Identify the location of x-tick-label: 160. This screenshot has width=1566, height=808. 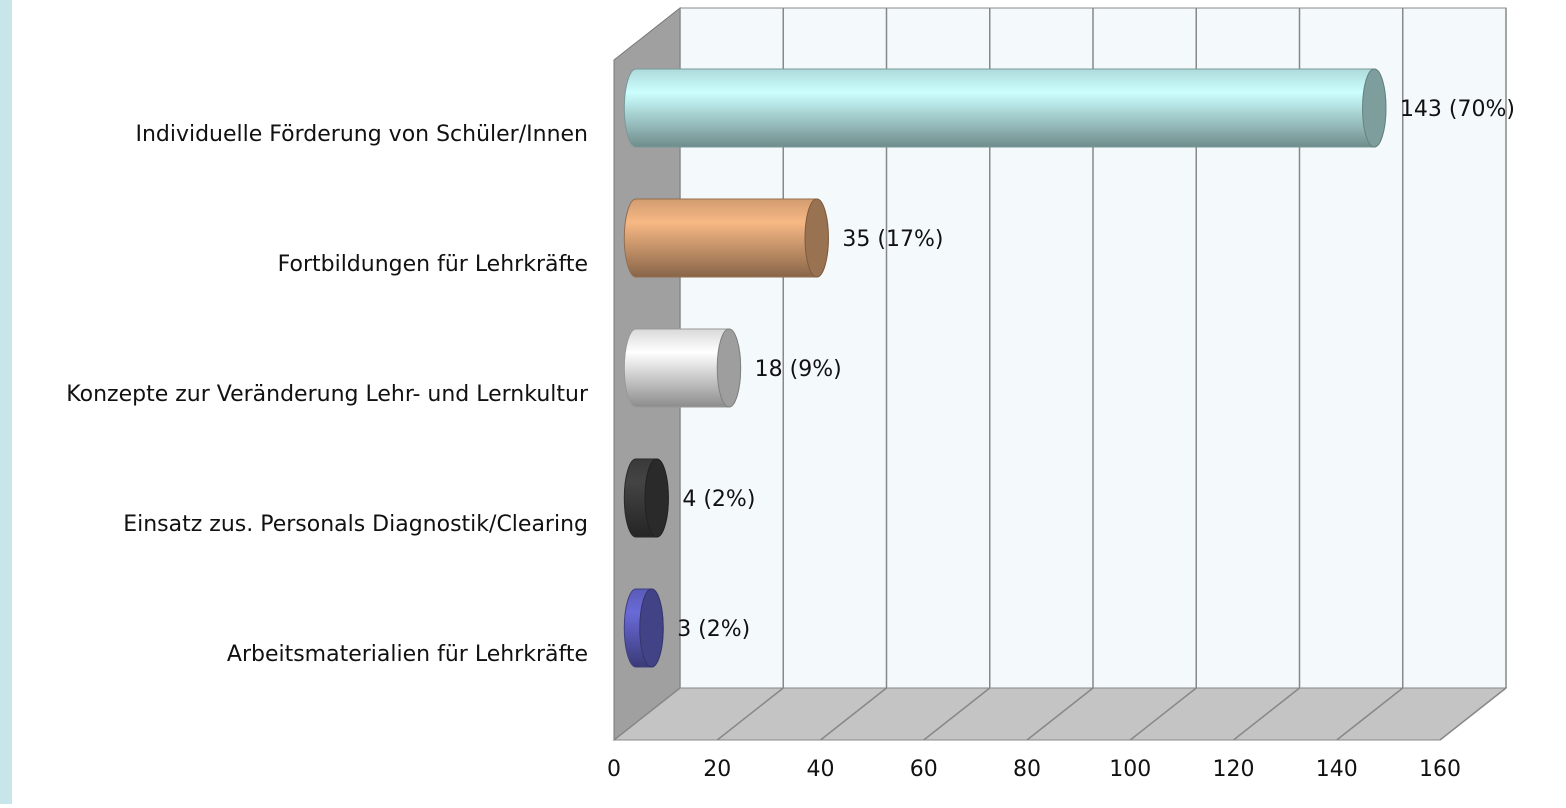
(1440, 769).